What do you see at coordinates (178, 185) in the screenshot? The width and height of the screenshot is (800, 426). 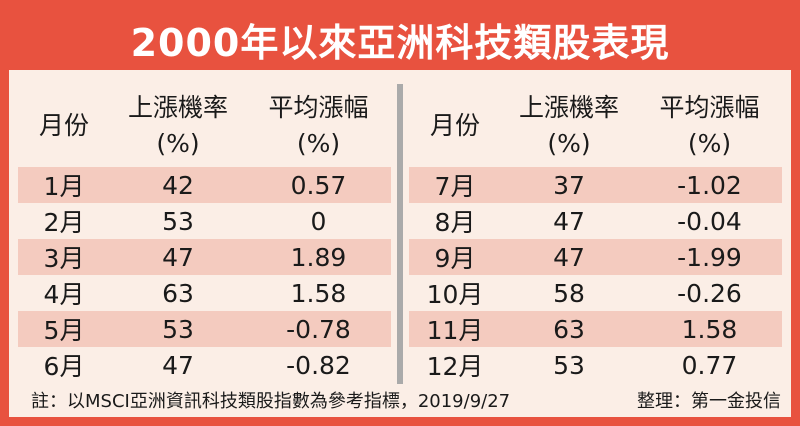 I see `up-rate-cell: 42` at bounding box center [178, 185].